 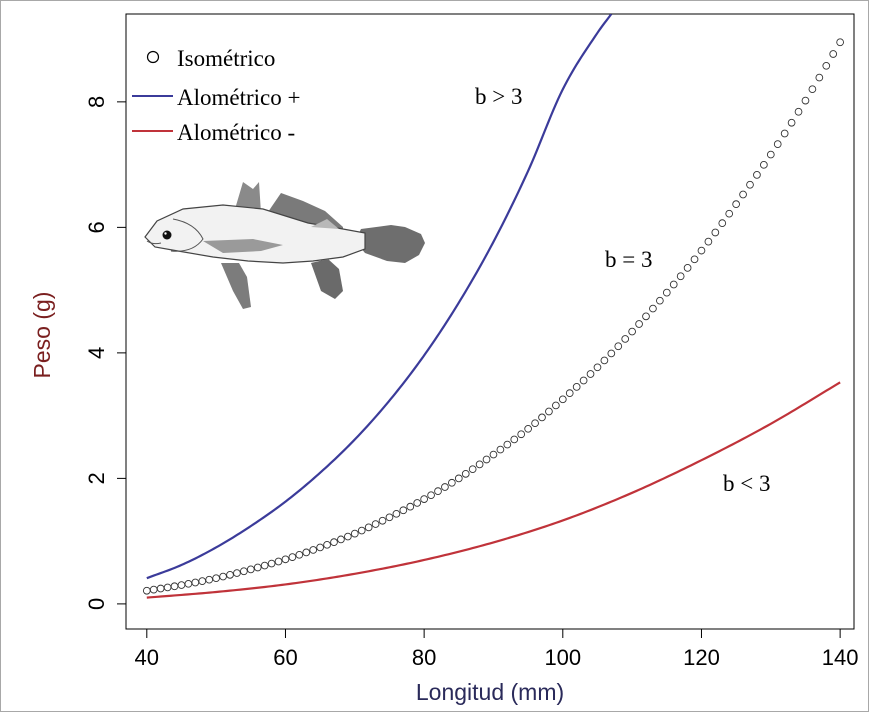 What do you see at coordinates (238, 97) in the screenshot?
I see `legend-label-alometrico-plus: Alométrico +` at bounding box center [238, 97].